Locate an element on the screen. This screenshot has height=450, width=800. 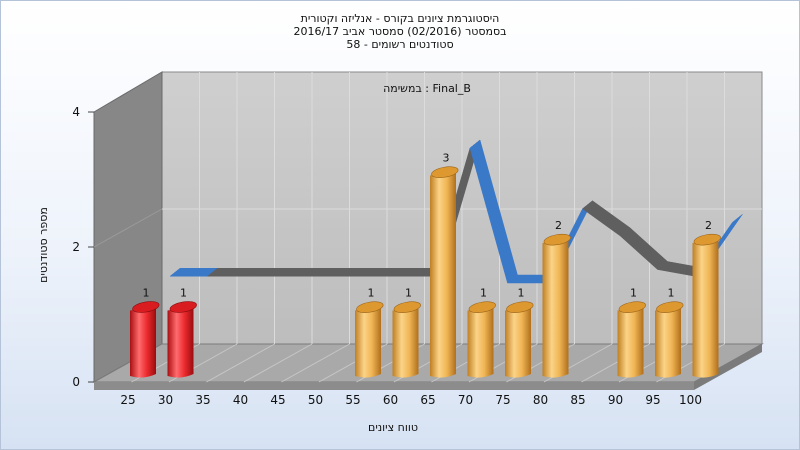
chart-floor-front-edge is located at coordinates (394, 386).